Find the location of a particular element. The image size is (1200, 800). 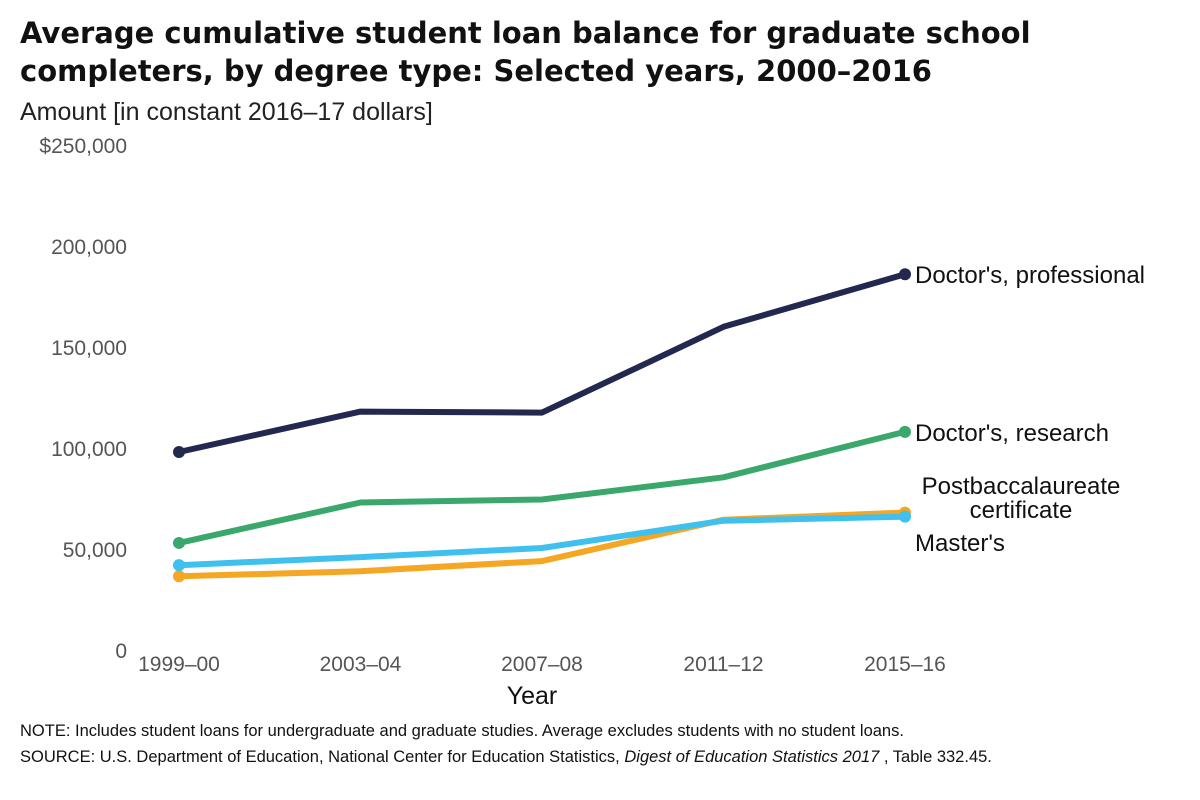

y-tick-label: 0 is located at coordinates (121, 651).